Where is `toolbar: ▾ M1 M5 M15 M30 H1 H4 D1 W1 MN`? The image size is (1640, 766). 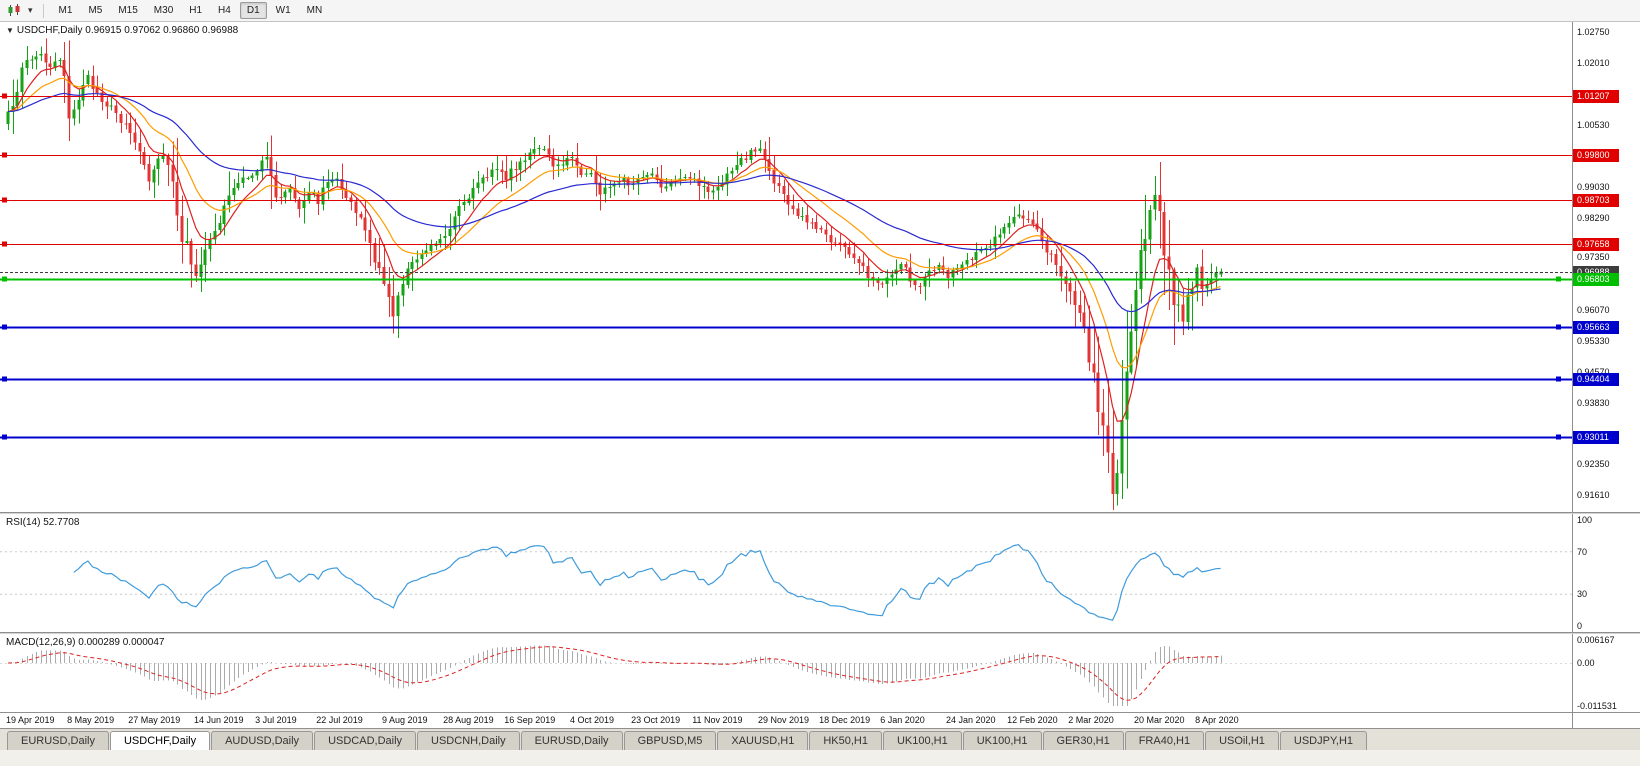
toolbar: ▾ M1 M5 M15 M30 H1 H4 D1 W1 MN is located at coordinates (820, 11).